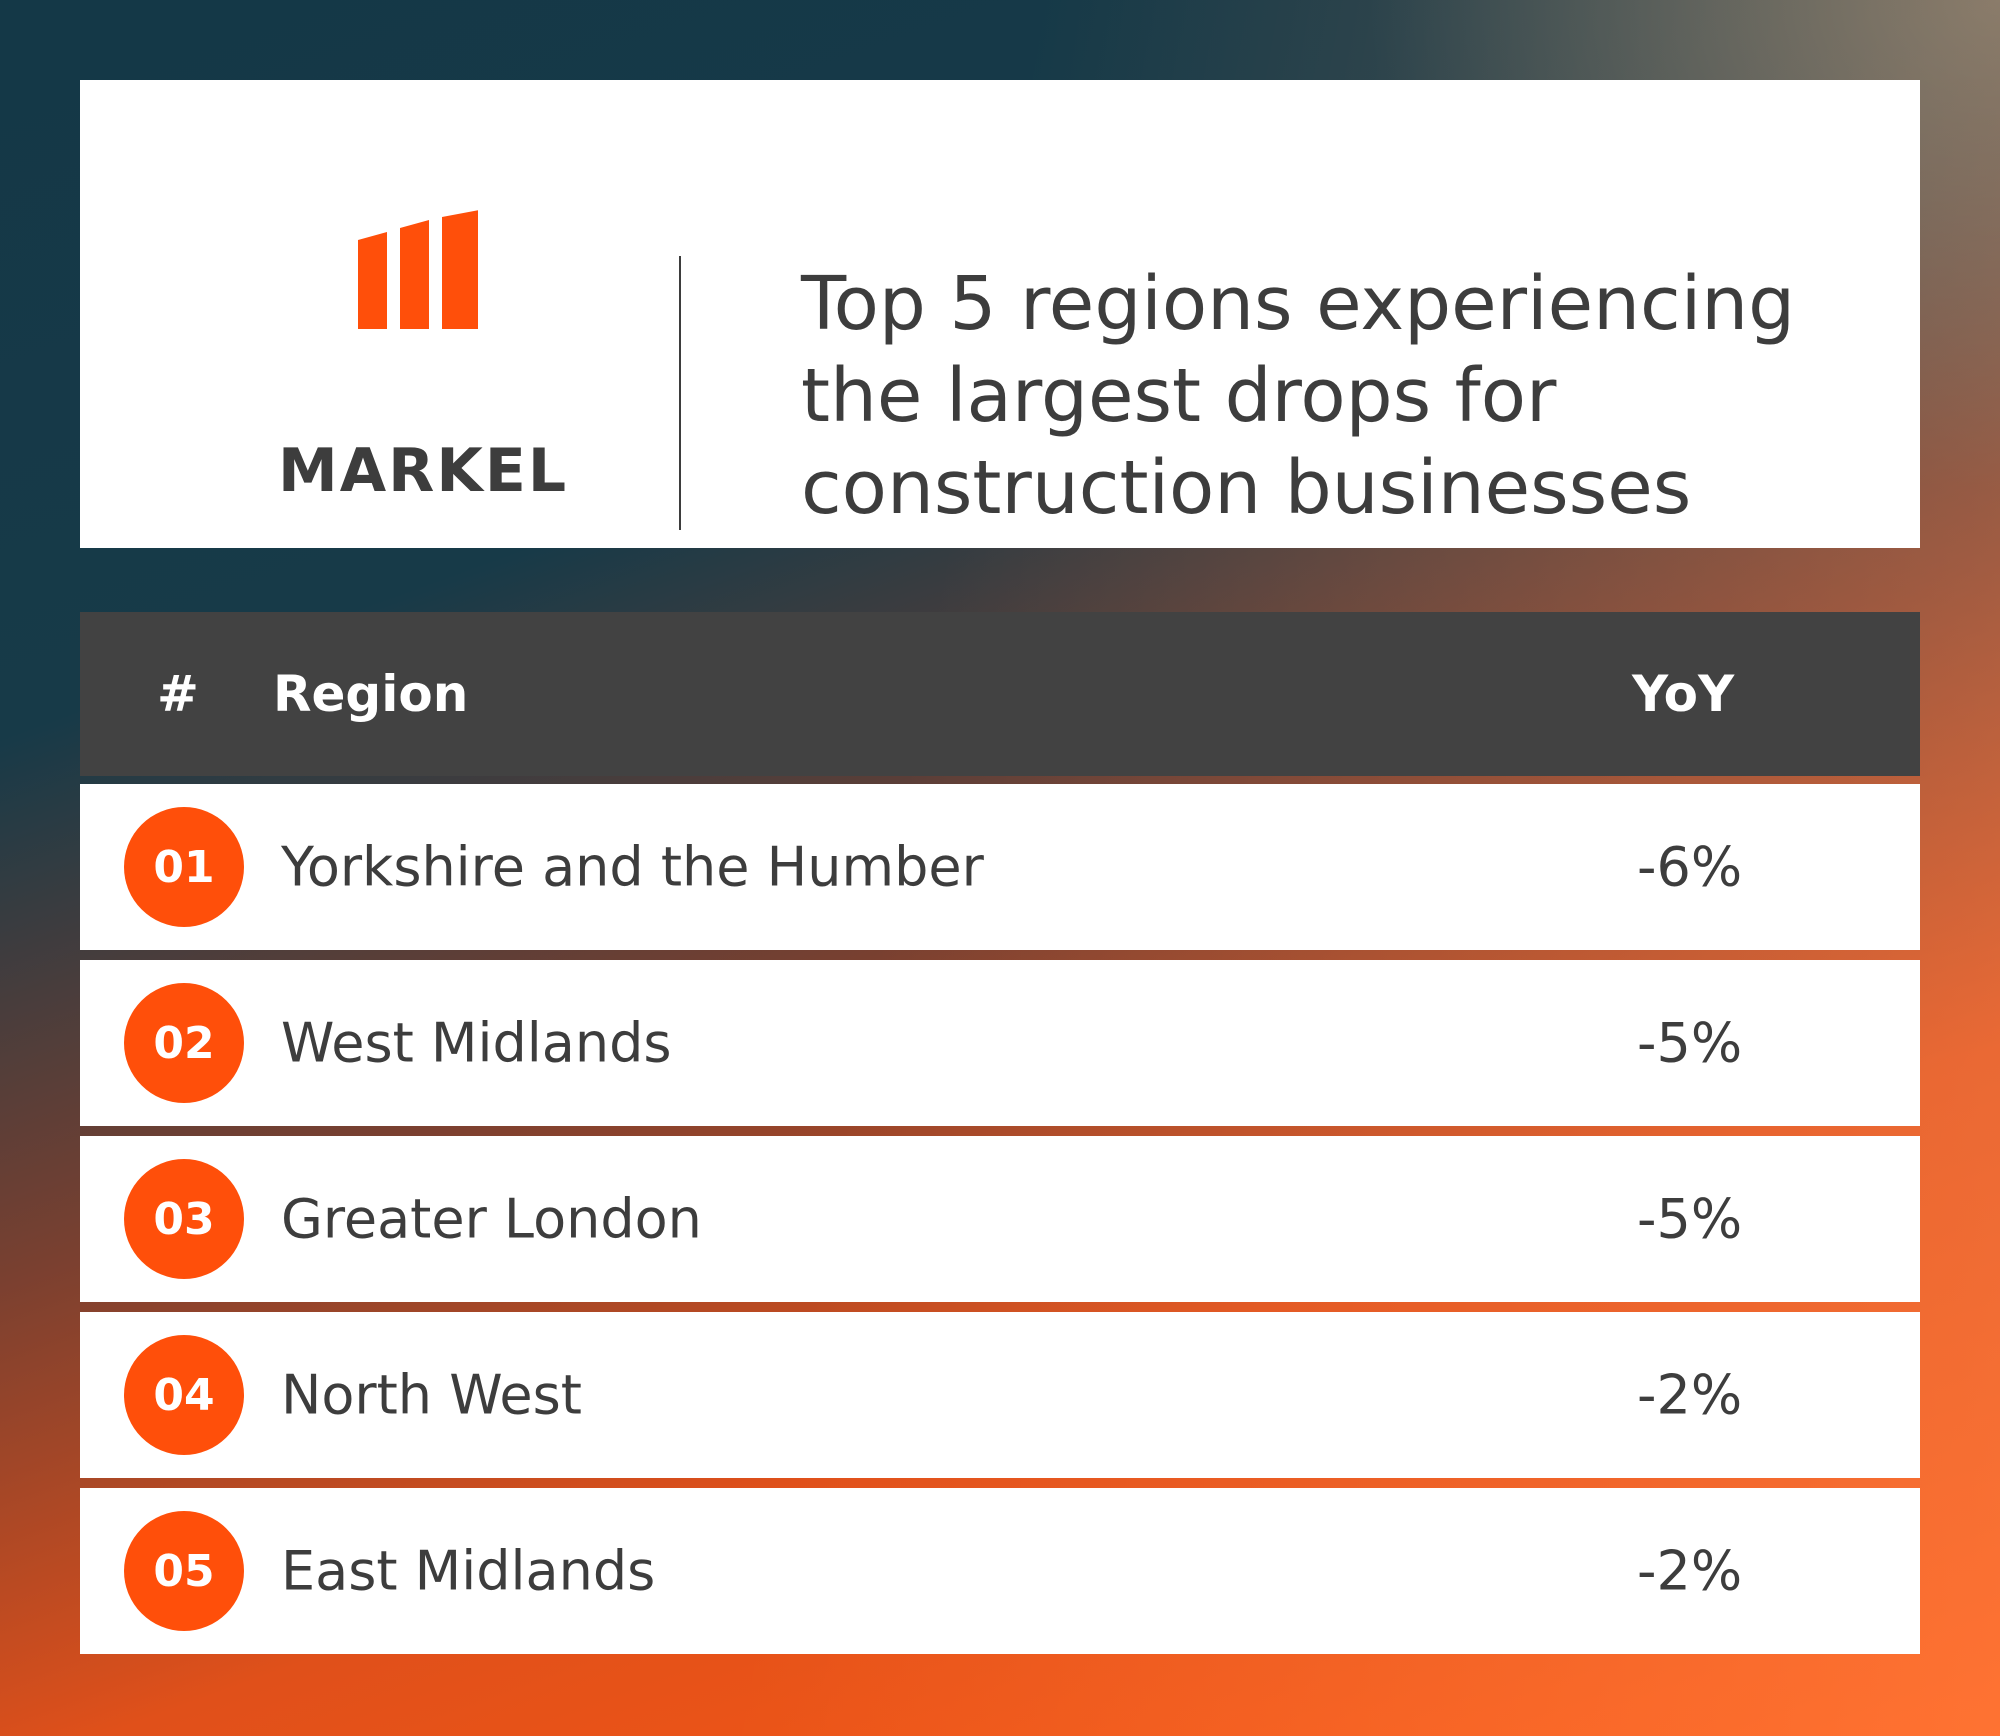  What do you see at coordinates (423, 471) in the screenshot?
I see `logo-text: MARKEL` at bounding box center [423, 471].